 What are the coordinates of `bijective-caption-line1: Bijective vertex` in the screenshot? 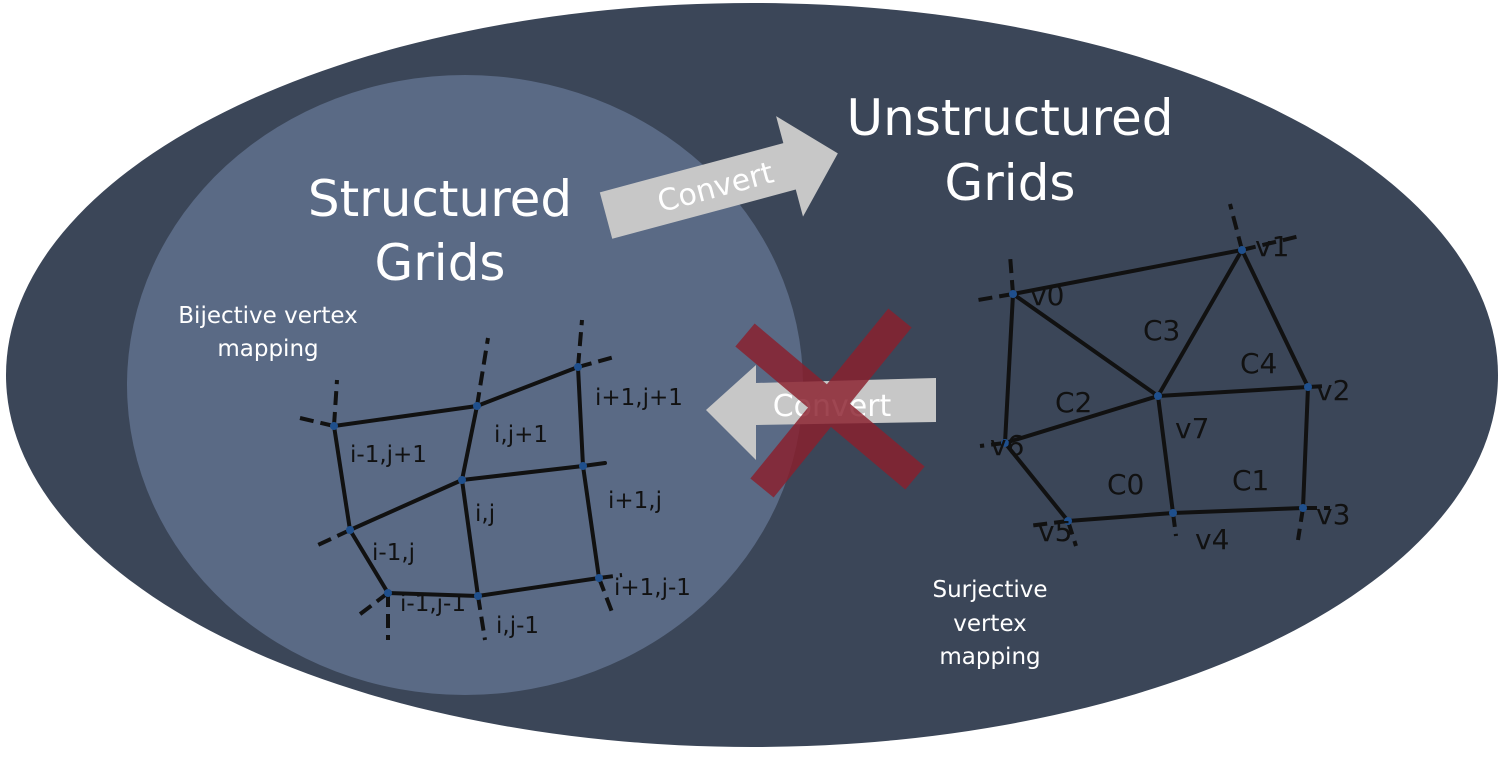 It's located at (267, 316).